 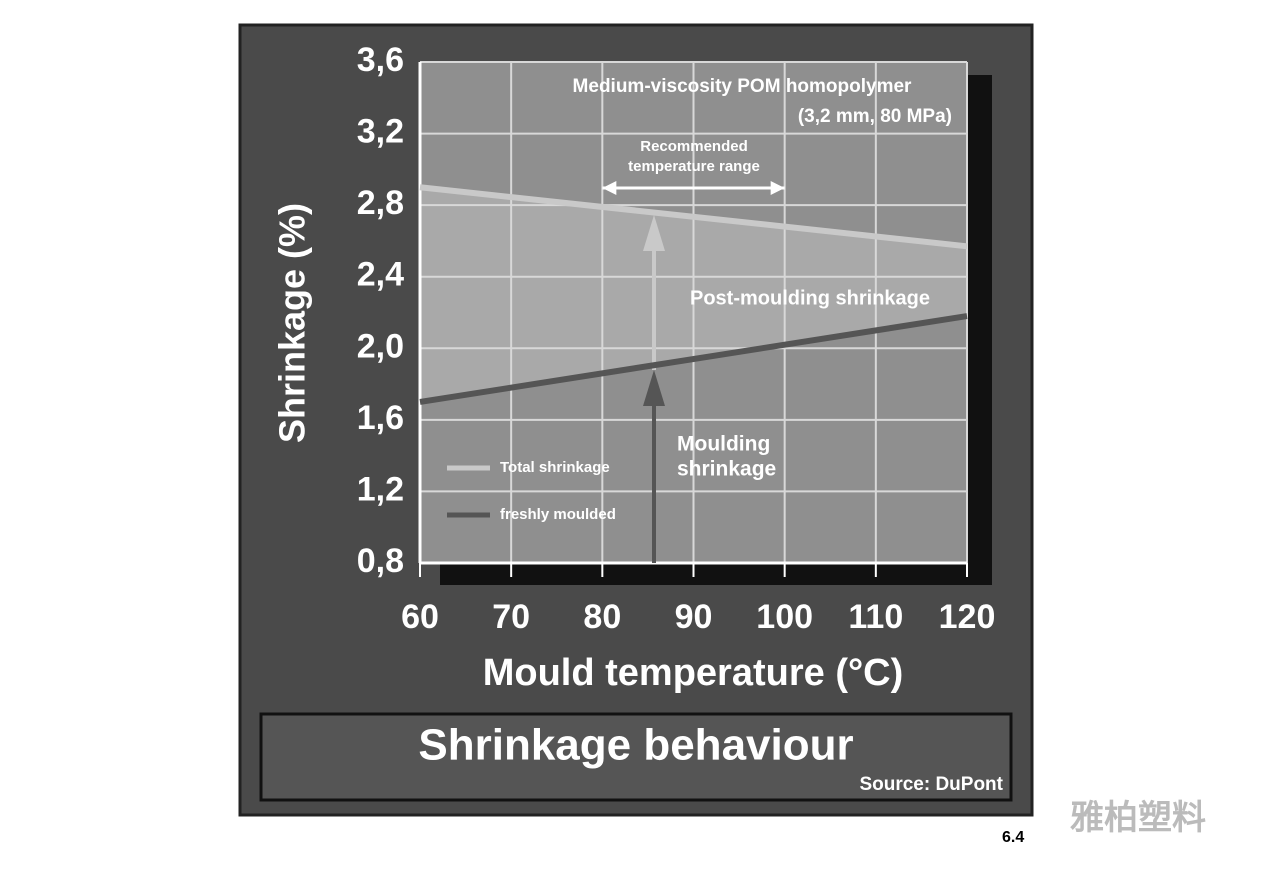 I want to click on y-tick-label: 2,8, so click(x=380, y=203).